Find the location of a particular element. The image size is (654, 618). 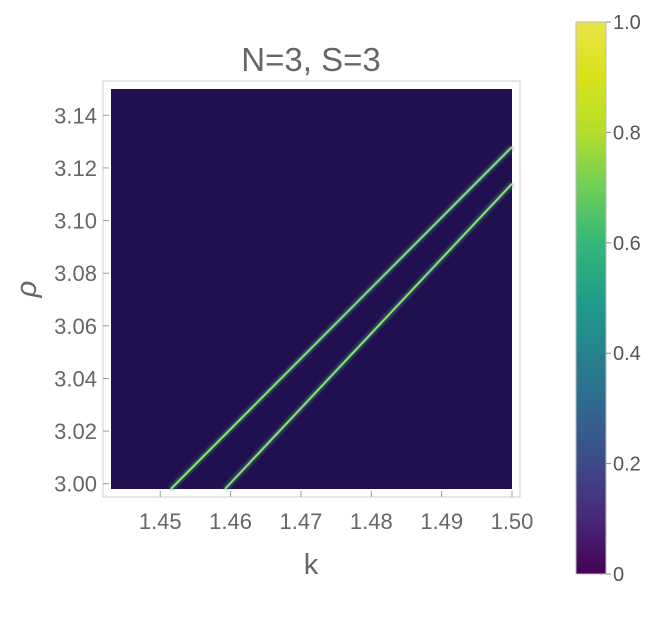

y-tick-label: 3.10 is located at coordinates (75, 221).